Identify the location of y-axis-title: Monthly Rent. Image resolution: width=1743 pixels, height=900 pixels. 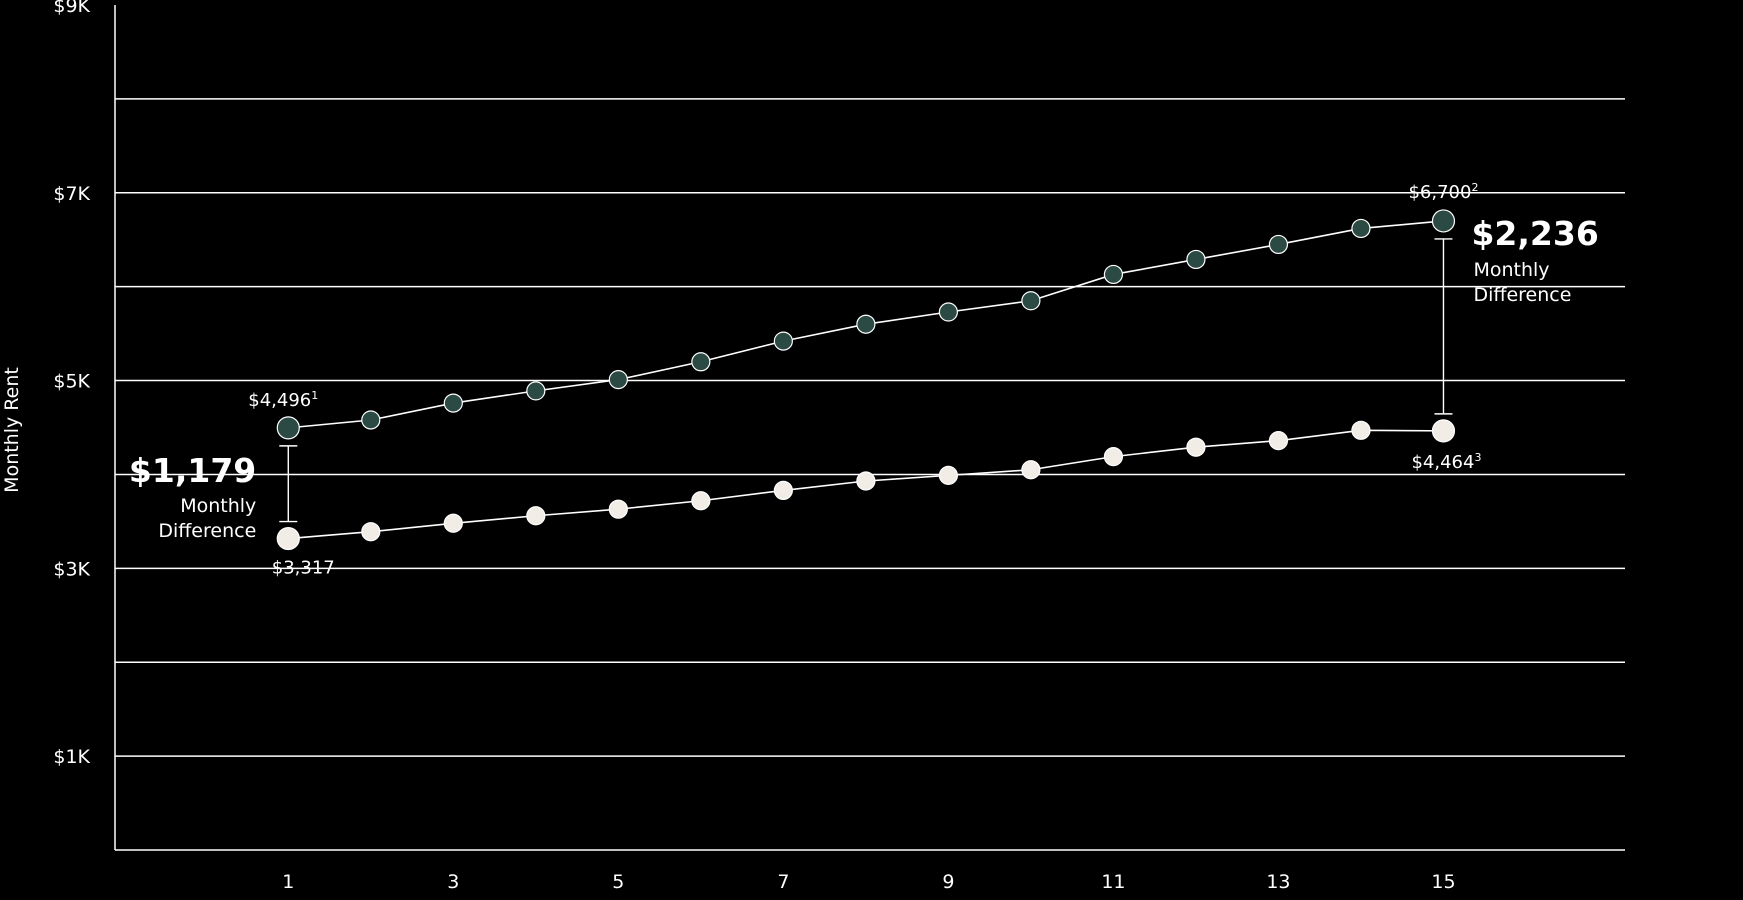
(12, 430).